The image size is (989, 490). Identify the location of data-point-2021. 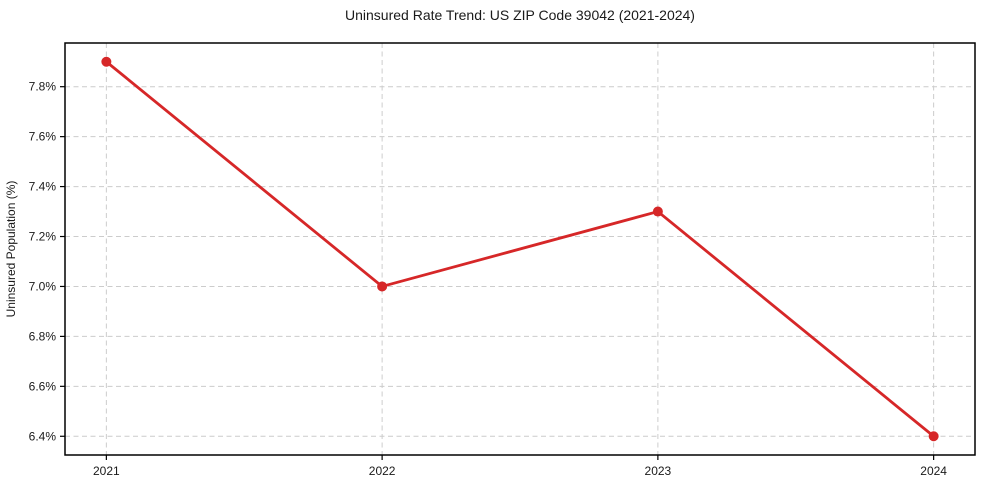
(106, 61).